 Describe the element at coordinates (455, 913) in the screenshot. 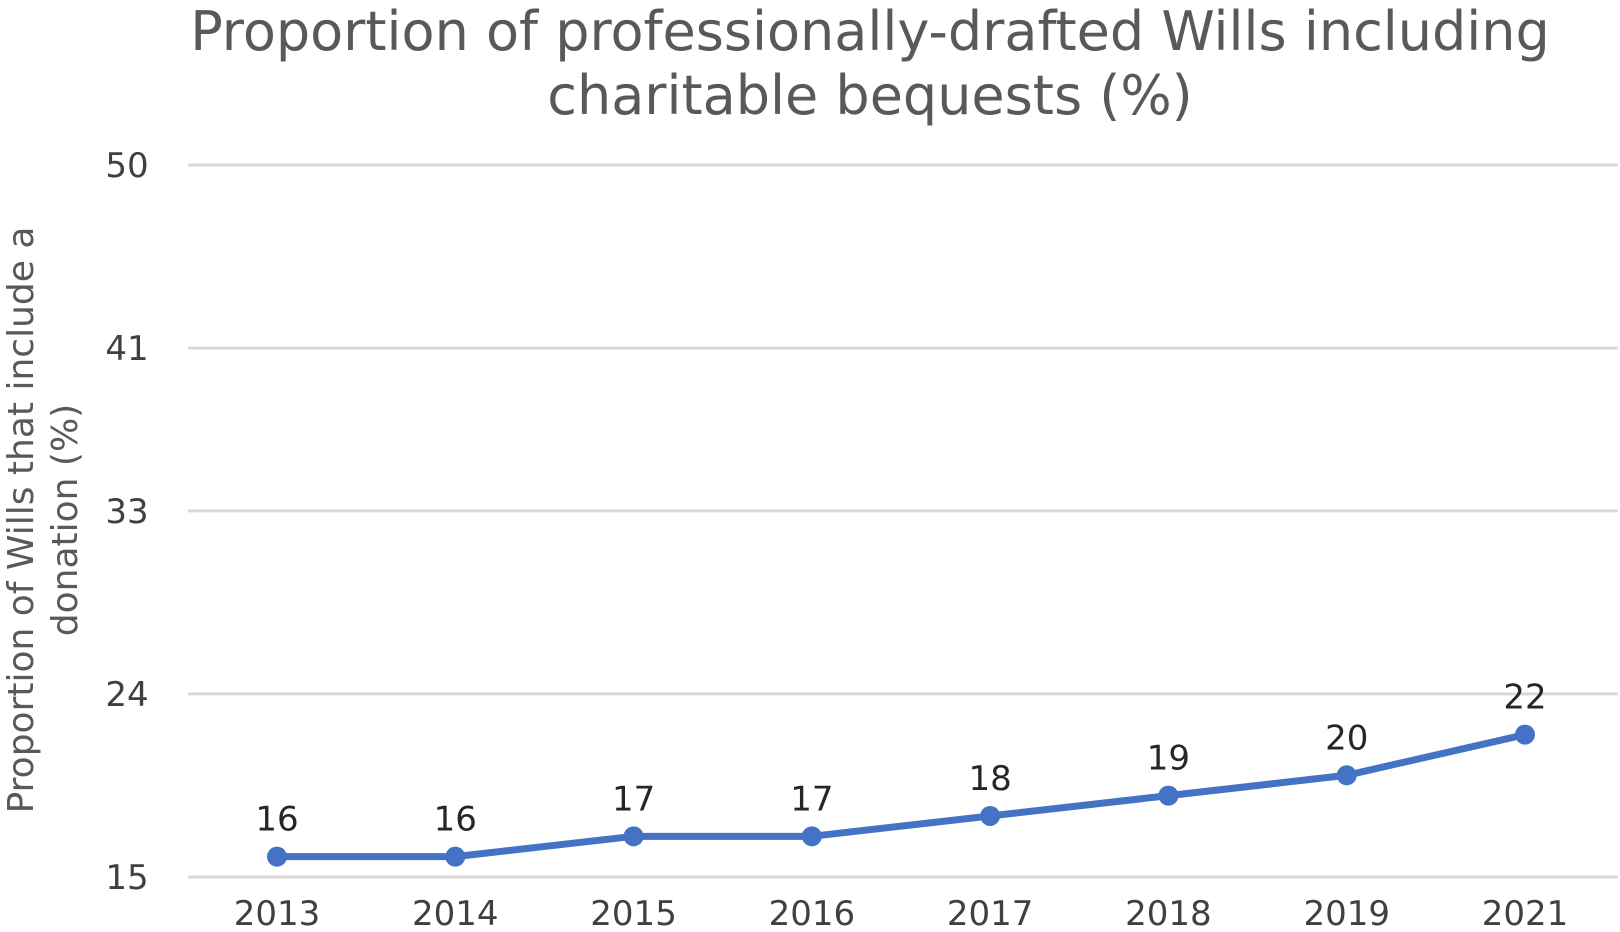

I see `x-tick-label: 2014` at that location.